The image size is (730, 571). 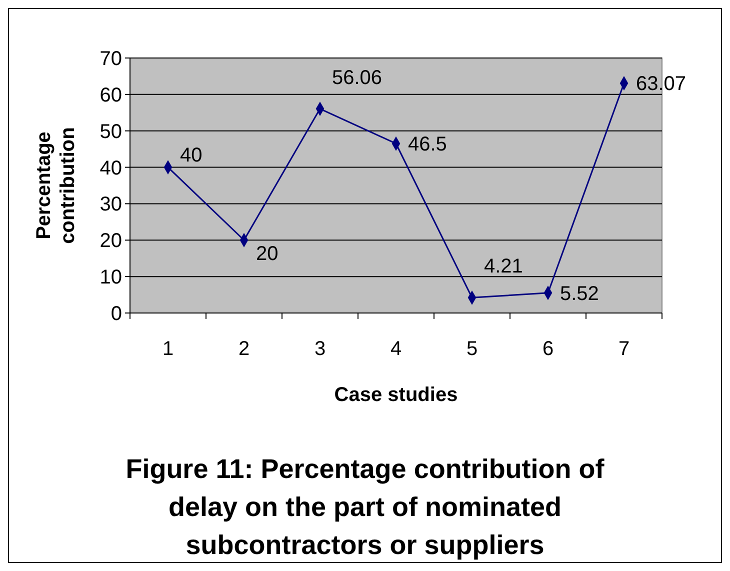 What do you see at coordinates (472, 349) in the screenshot?
I see `x-tick-label: 5` at bounding box center [472, 349].